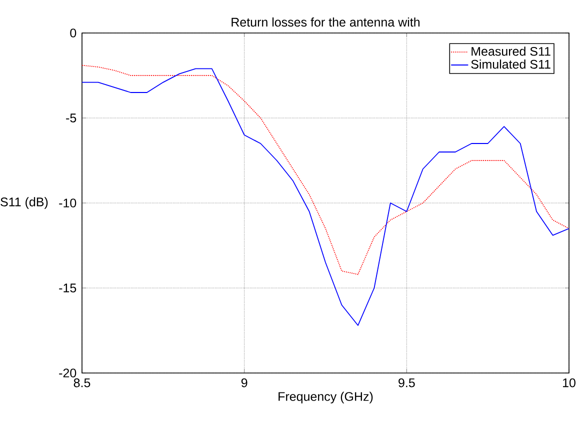  What do you see at coordinates (244, 383) in the screenshot?
I see `x-tick-label: 9` at bounding box center [244, 383].